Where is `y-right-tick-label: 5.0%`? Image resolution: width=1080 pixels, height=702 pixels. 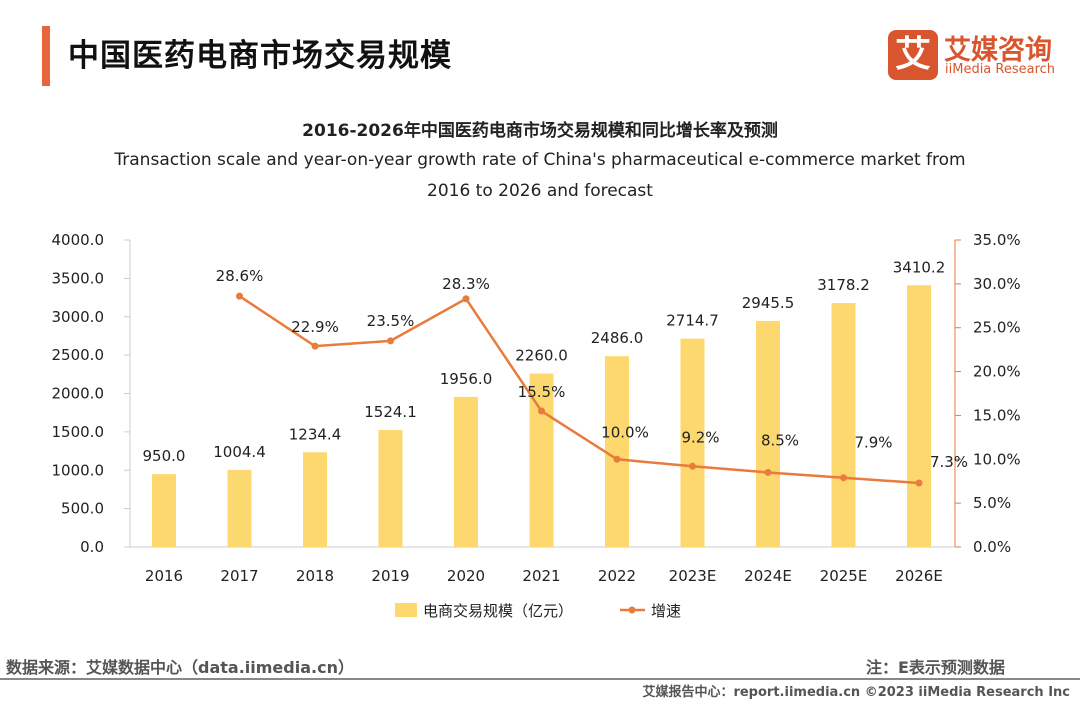 y-right-tick-label: 5.0% is located at coordinates (992, 503).